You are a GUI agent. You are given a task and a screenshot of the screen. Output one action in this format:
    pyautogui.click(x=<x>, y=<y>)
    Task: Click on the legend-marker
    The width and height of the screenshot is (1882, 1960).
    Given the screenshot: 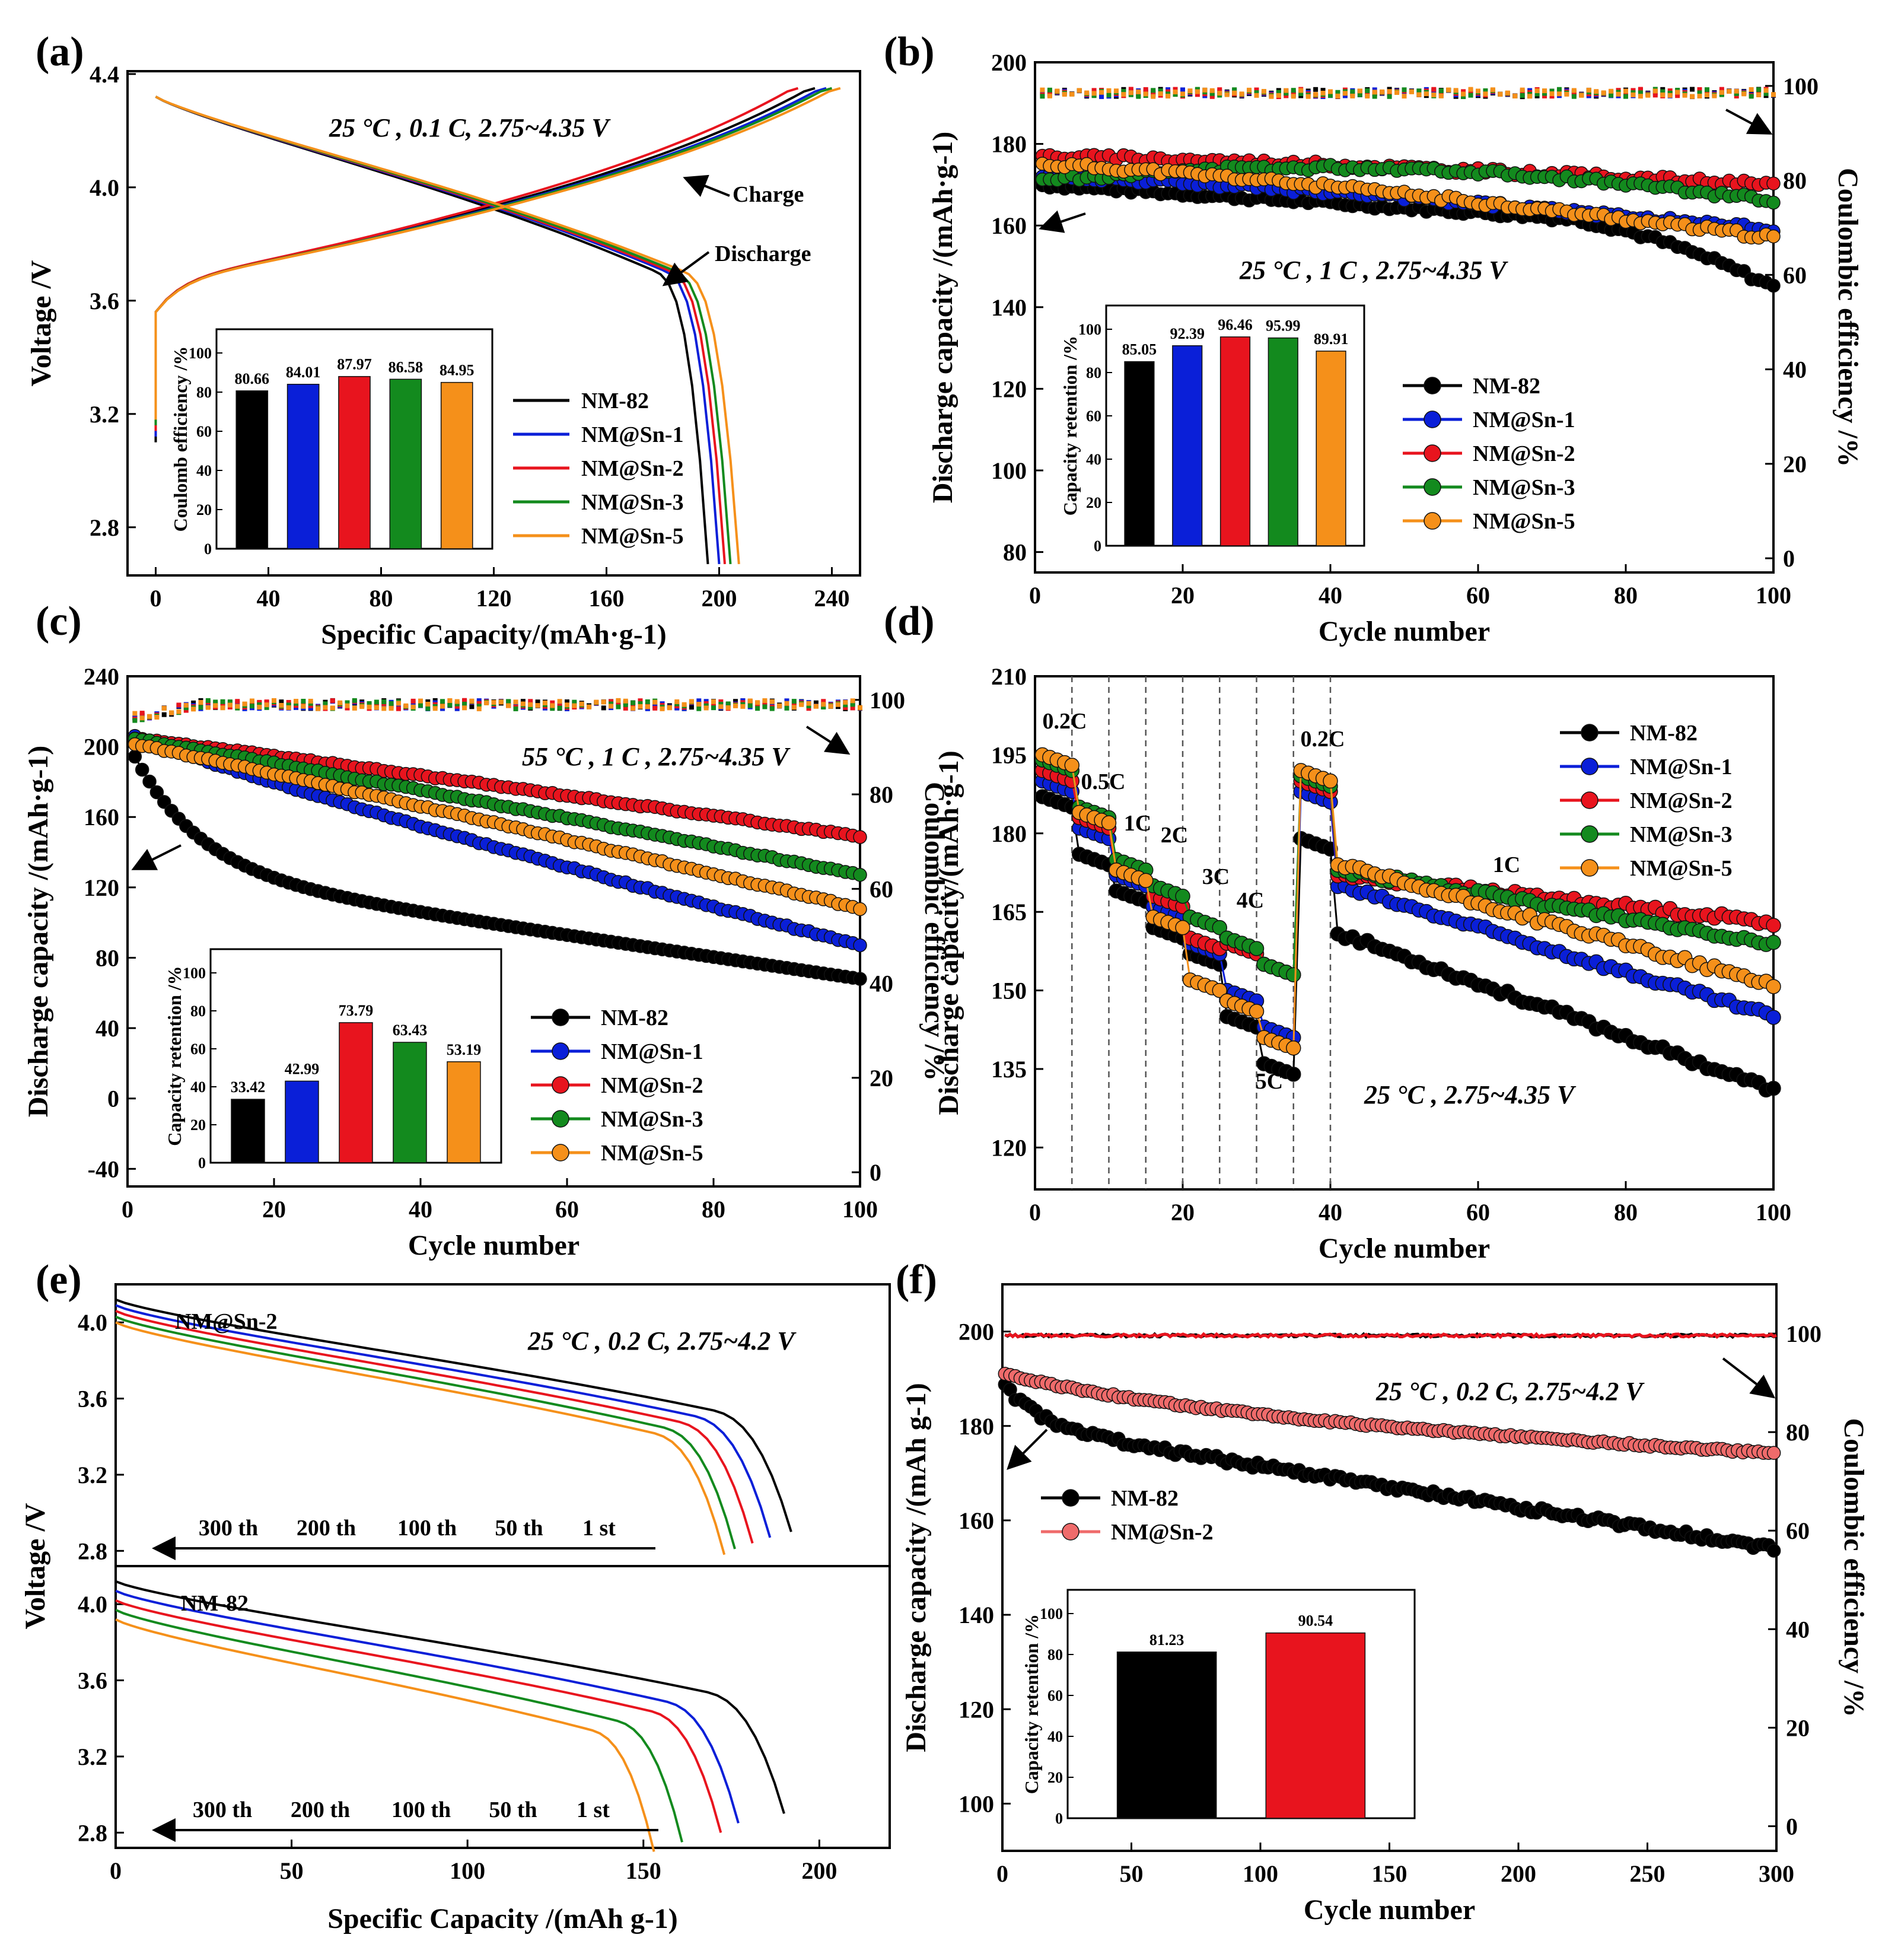 What is the action you would take?
    pyautogui.click(x=1590, y=834)
    